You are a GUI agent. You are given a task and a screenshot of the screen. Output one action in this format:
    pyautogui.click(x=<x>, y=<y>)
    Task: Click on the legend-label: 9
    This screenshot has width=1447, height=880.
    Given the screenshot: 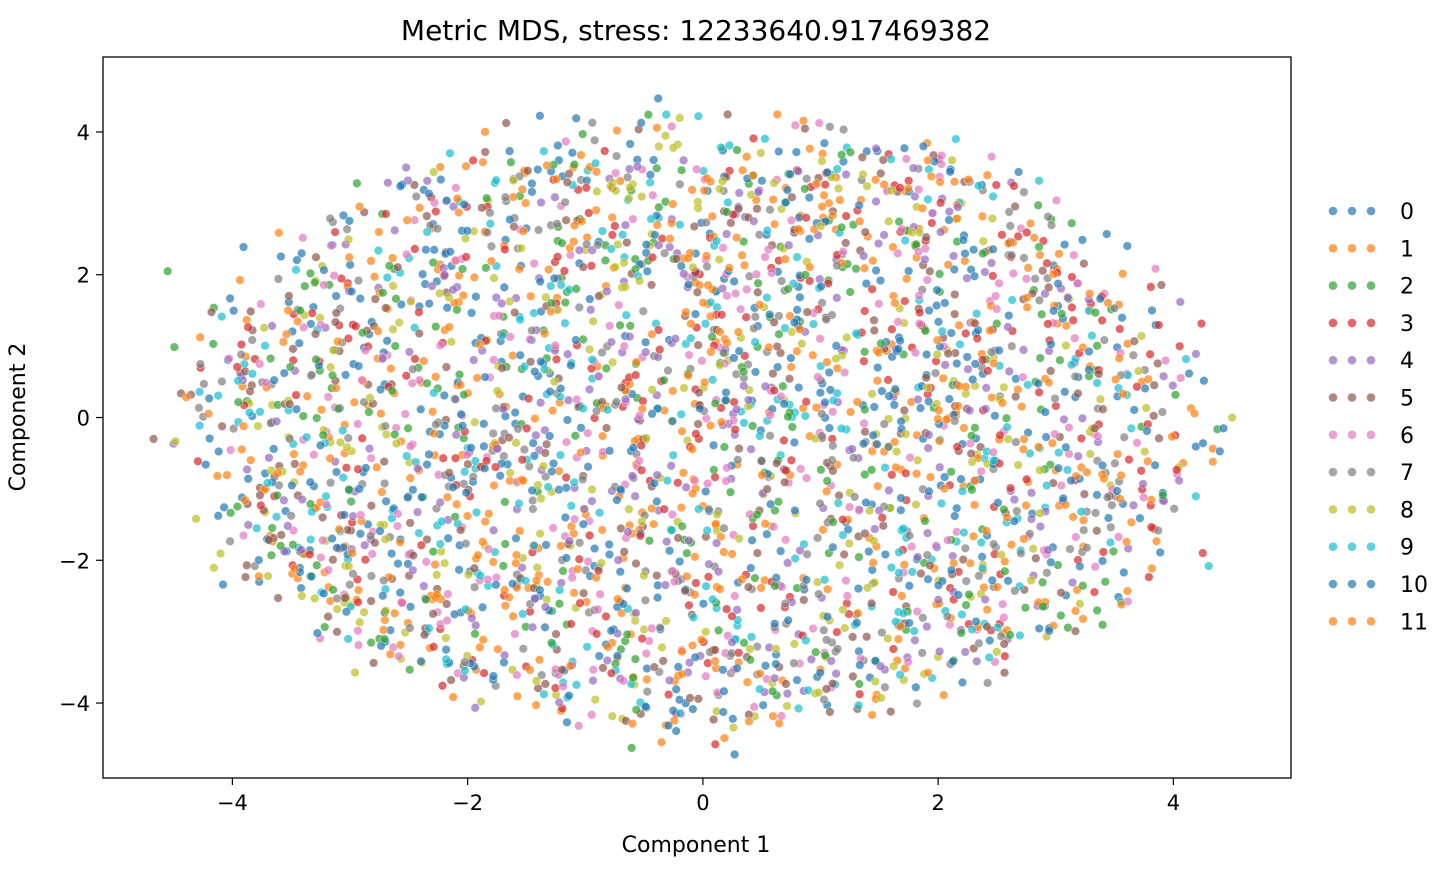 What is the action you would take?
    pyautogui.click(x=1407, y=548)
    